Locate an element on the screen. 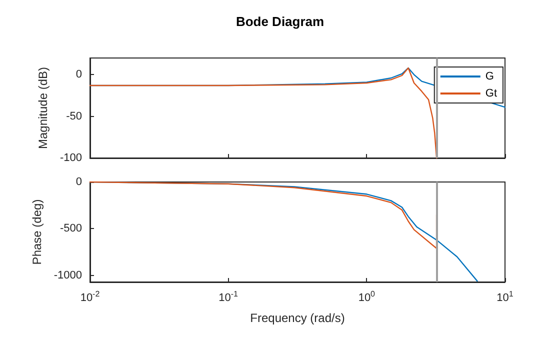  legend-label: G is located at coordinates (489, 76).